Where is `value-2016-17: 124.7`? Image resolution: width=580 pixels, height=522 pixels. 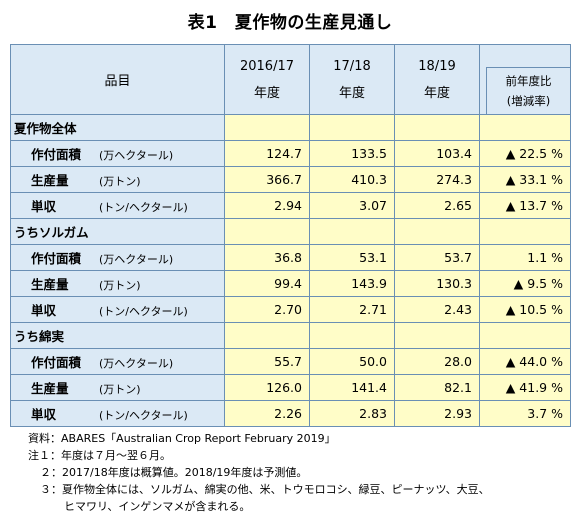 value-2016-17: 124.7 is located at coordinates (267, 153).